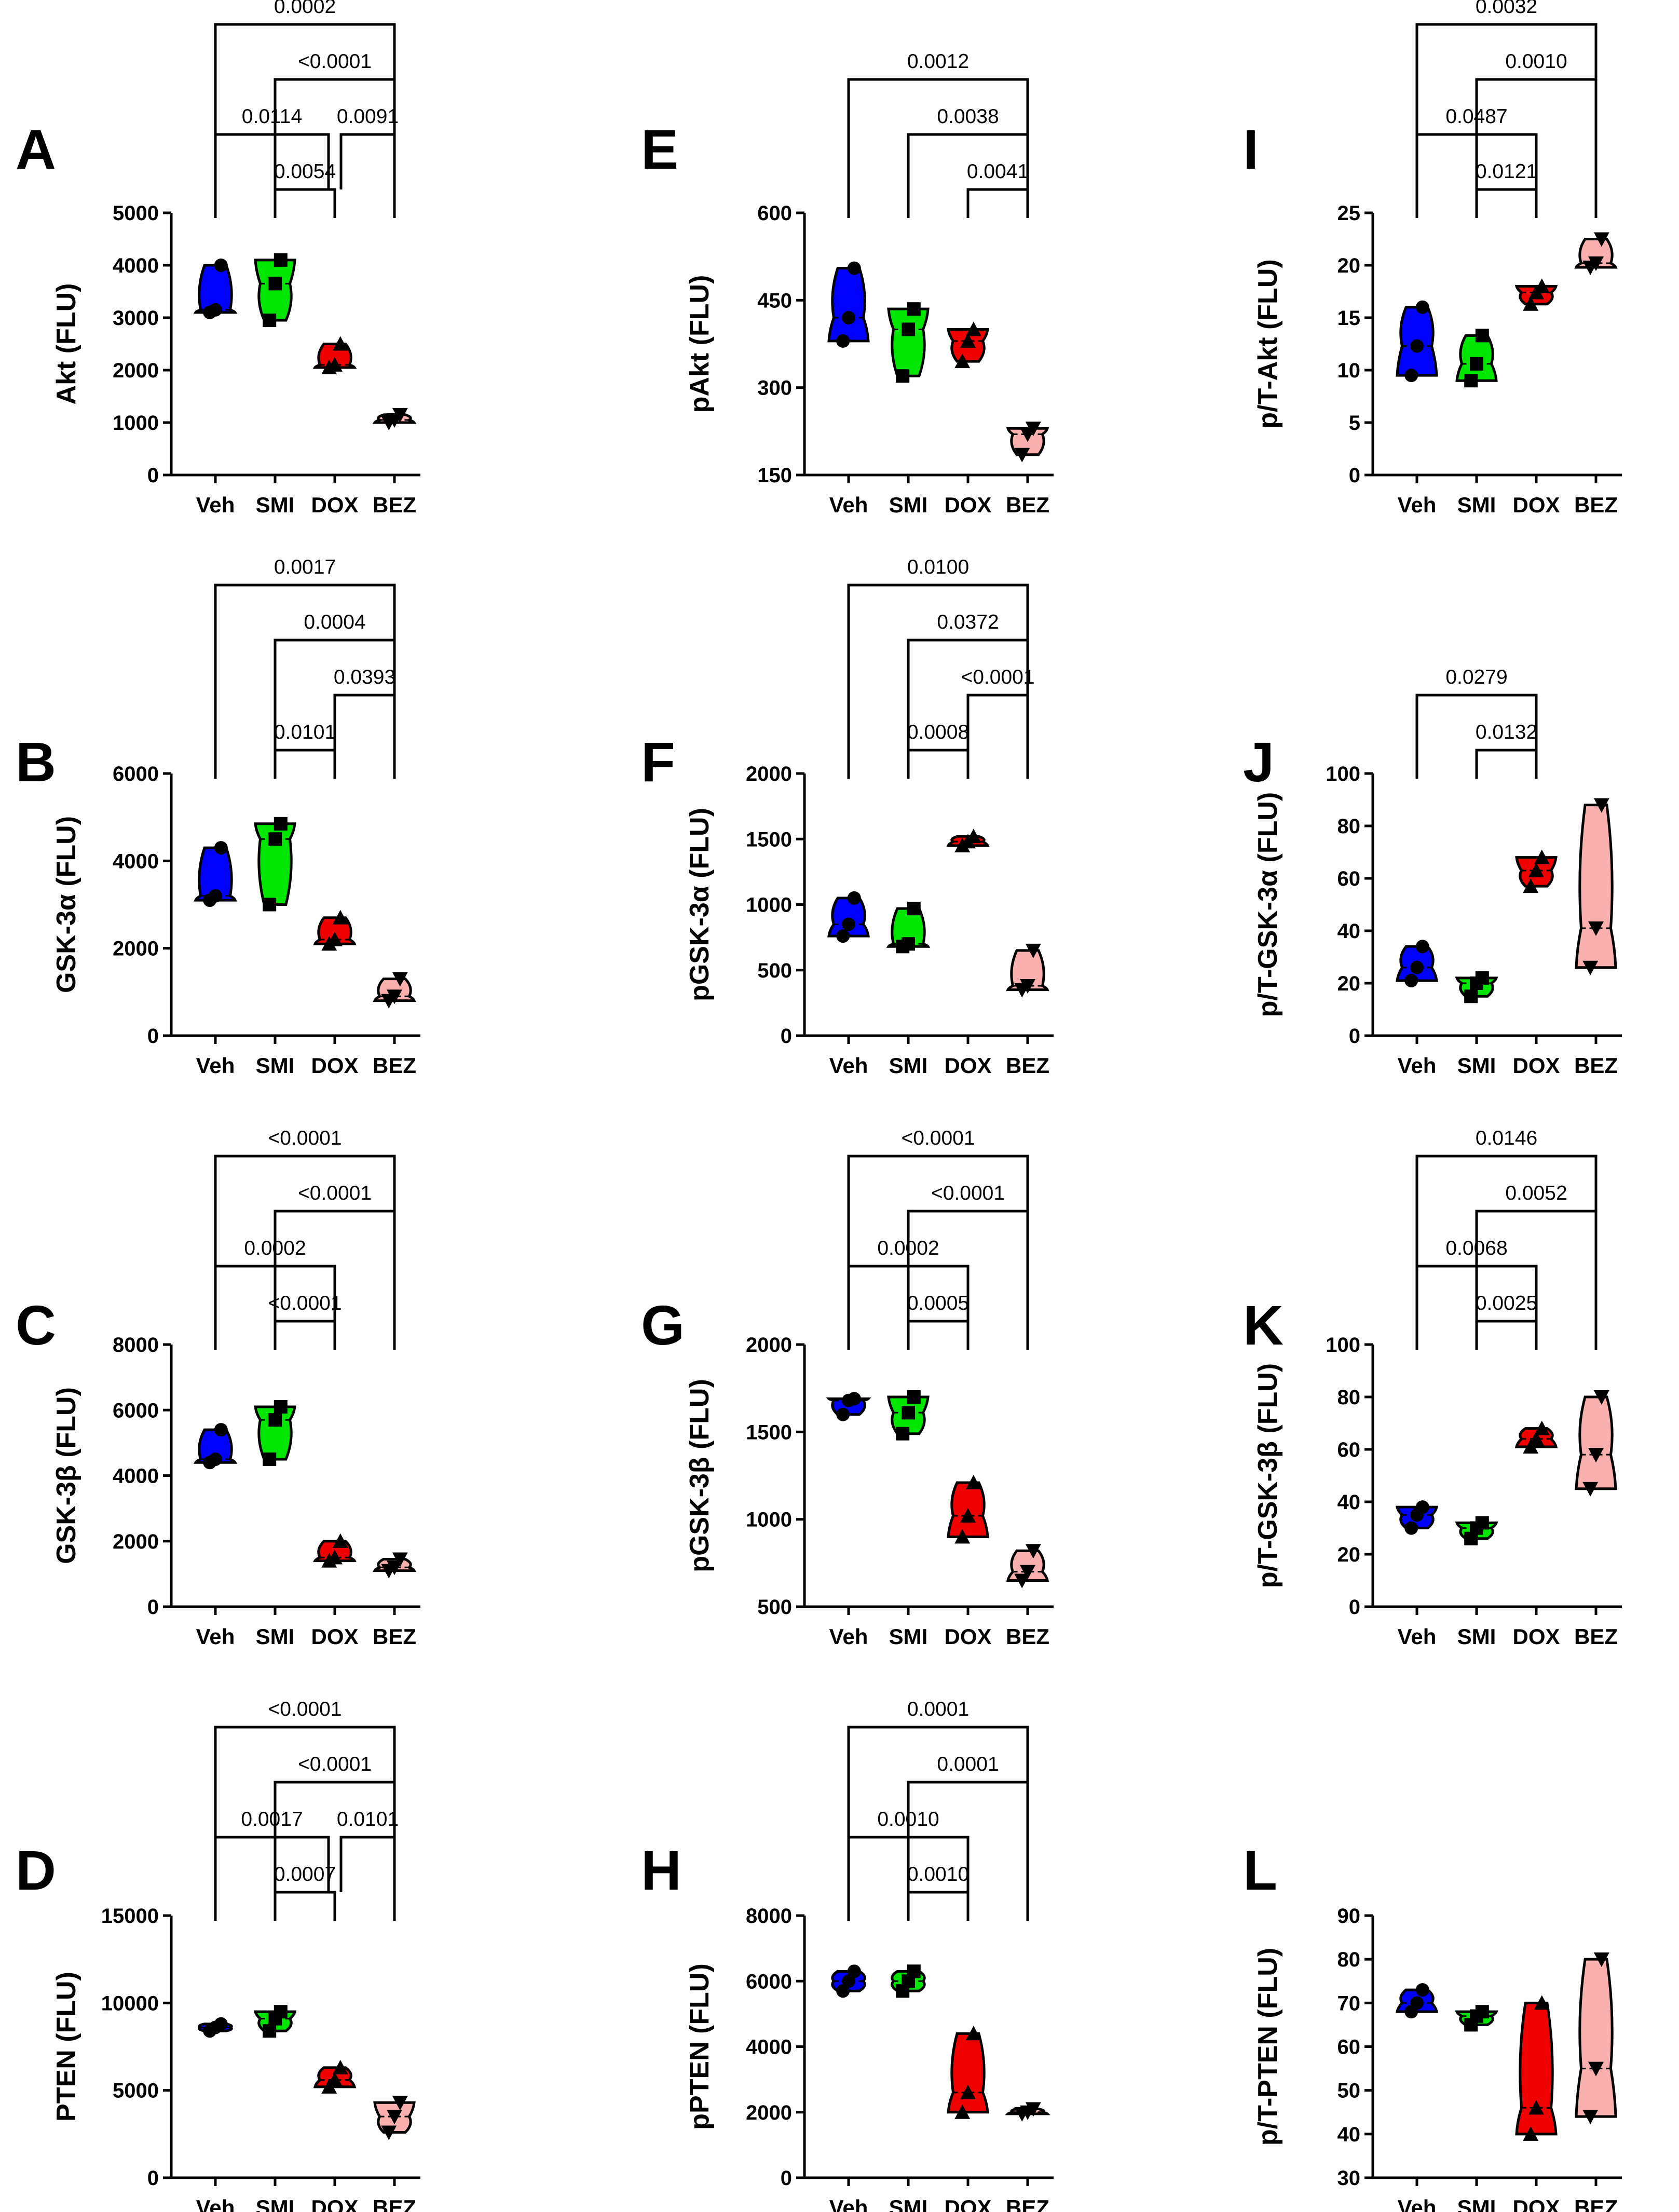 The image size is (1679, 2212). I want to click on p-value-label: 0.0002, so click(275, 1248).